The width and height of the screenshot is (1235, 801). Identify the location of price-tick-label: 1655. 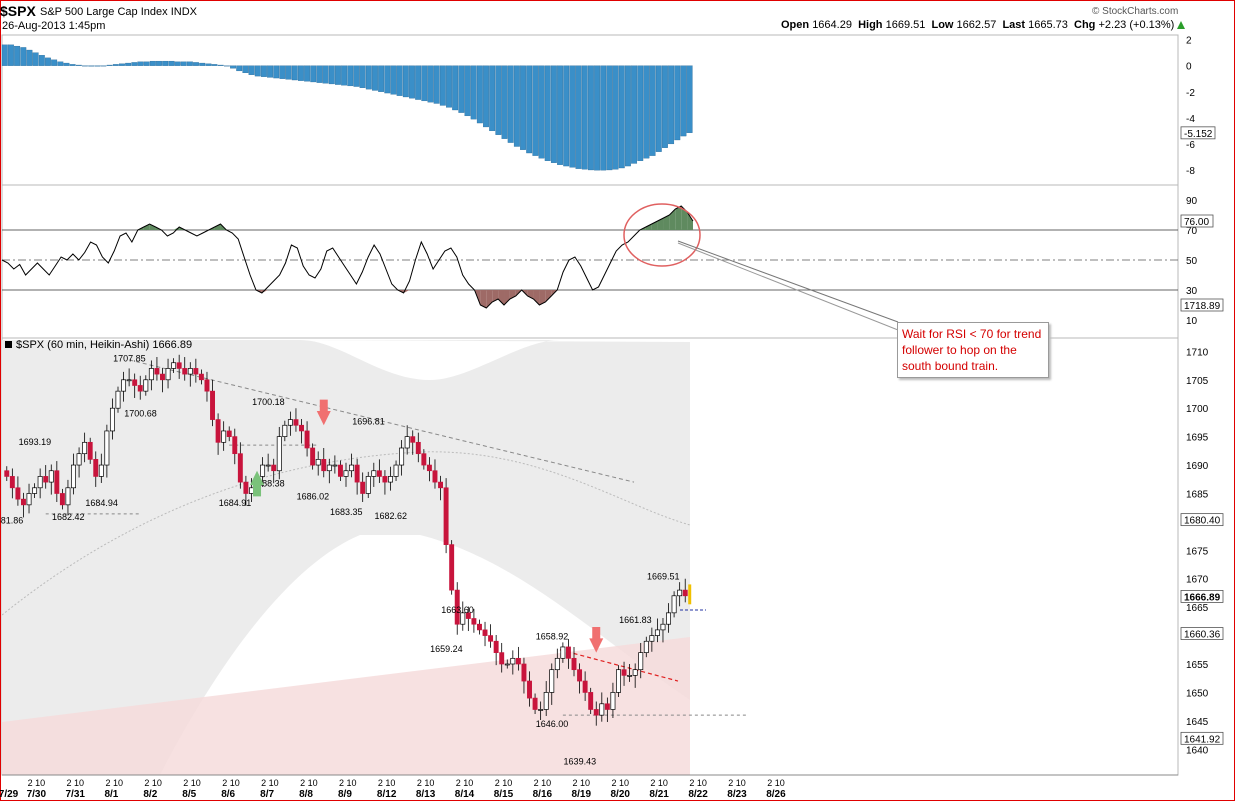
(1197, 665).